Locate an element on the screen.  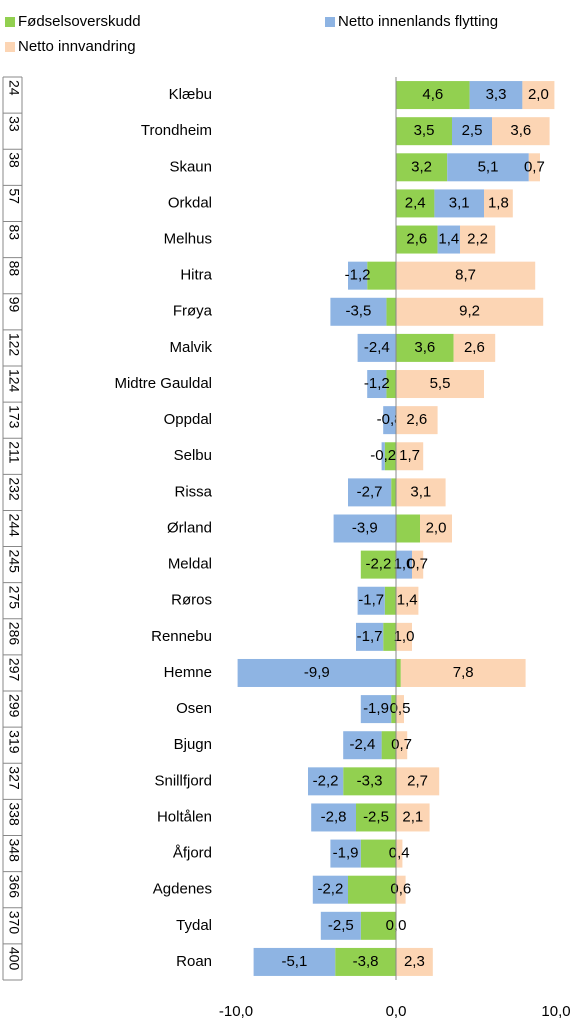
value-label: -3,5 is located at coordinates (358, 311).